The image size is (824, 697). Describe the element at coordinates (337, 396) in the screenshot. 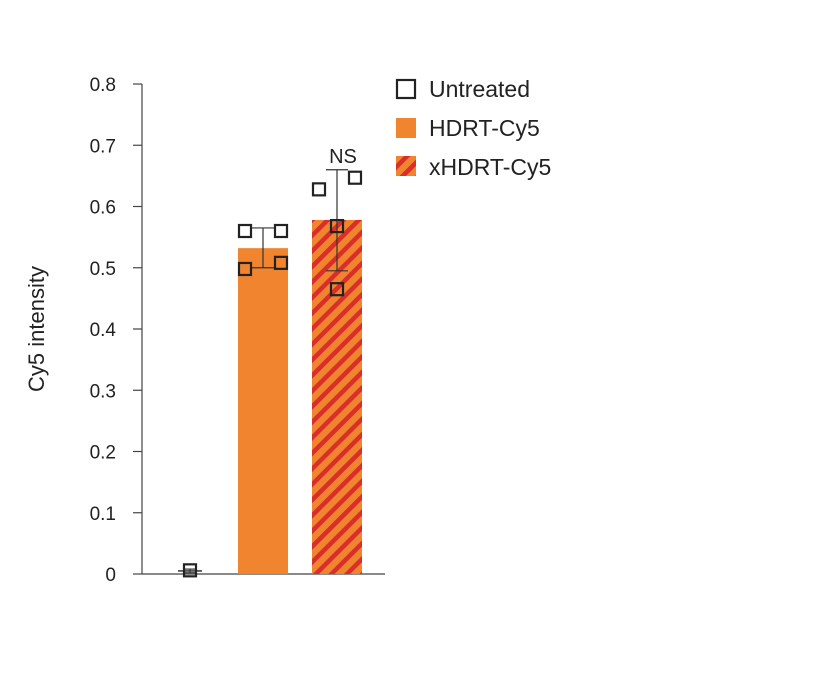

I see `bar-xhdrt-cy5` at that location.